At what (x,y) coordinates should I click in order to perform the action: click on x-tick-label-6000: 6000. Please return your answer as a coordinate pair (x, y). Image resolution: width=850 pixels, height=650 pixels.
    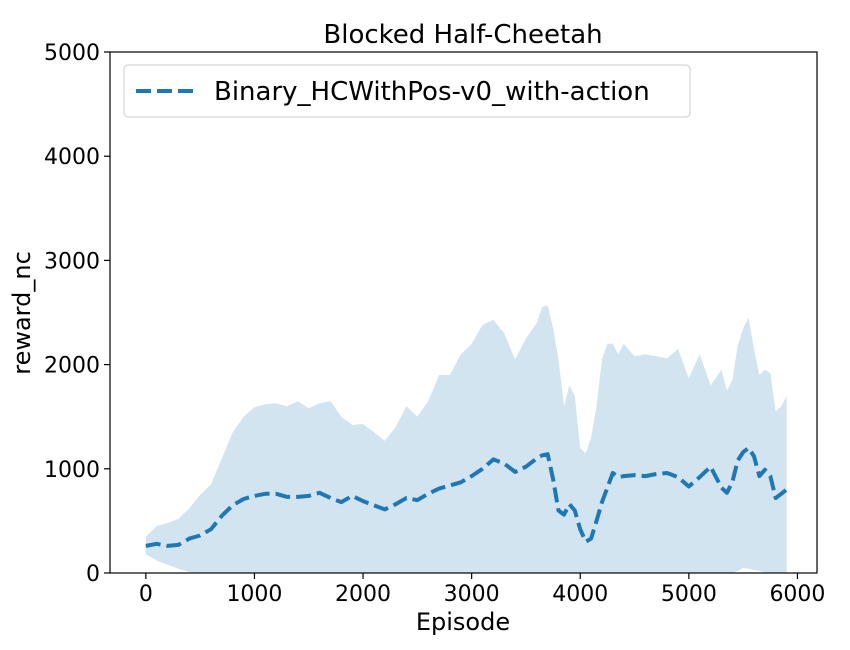
    Looking at the image, I should click on (797, 594).